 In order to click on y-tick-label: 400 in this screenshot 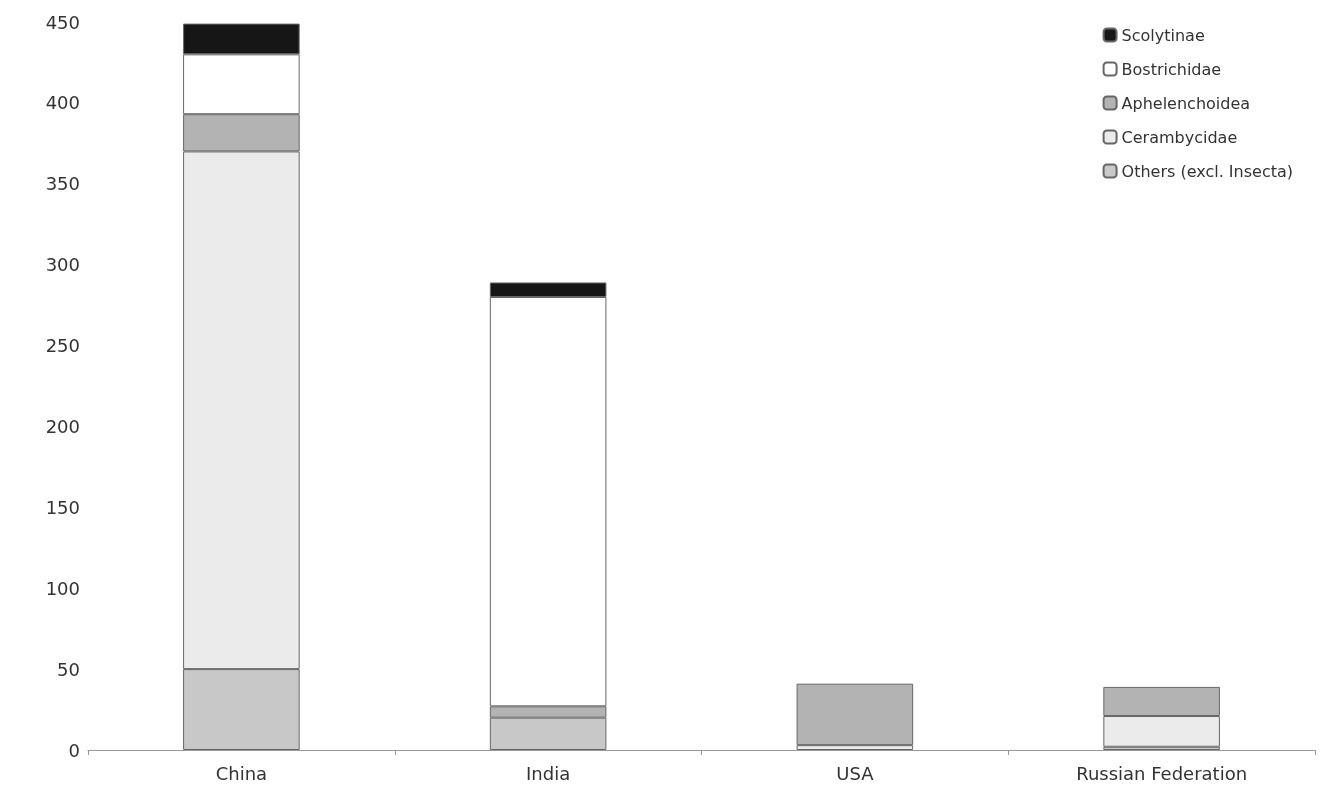, I will do `click(62, 103)`.